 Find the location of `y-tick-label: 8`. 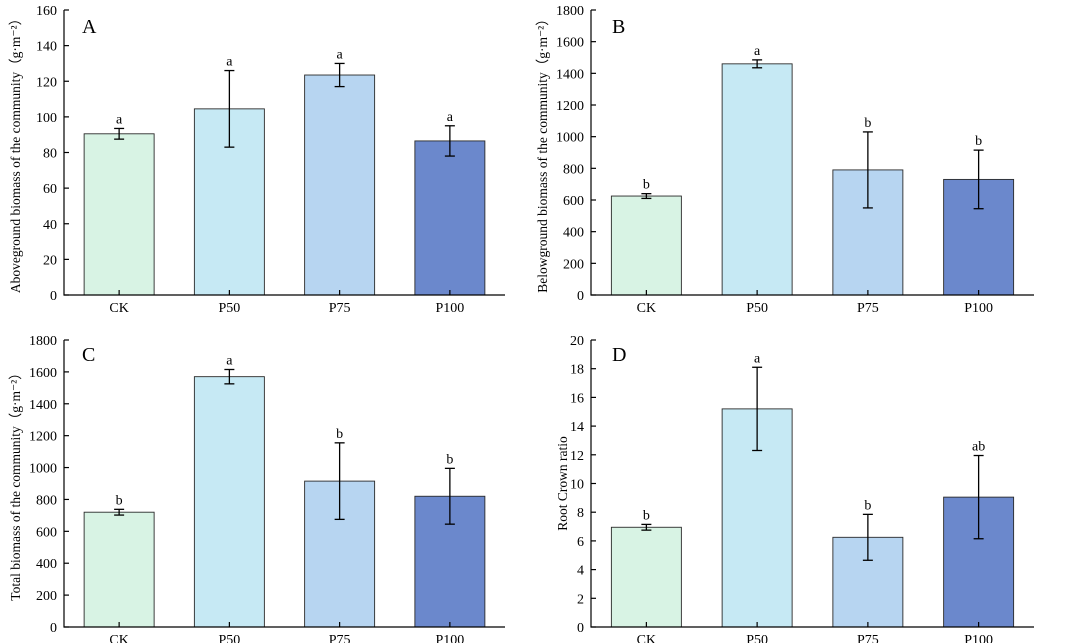

y-tick-label: 8 is located at coordinates (580, 513).